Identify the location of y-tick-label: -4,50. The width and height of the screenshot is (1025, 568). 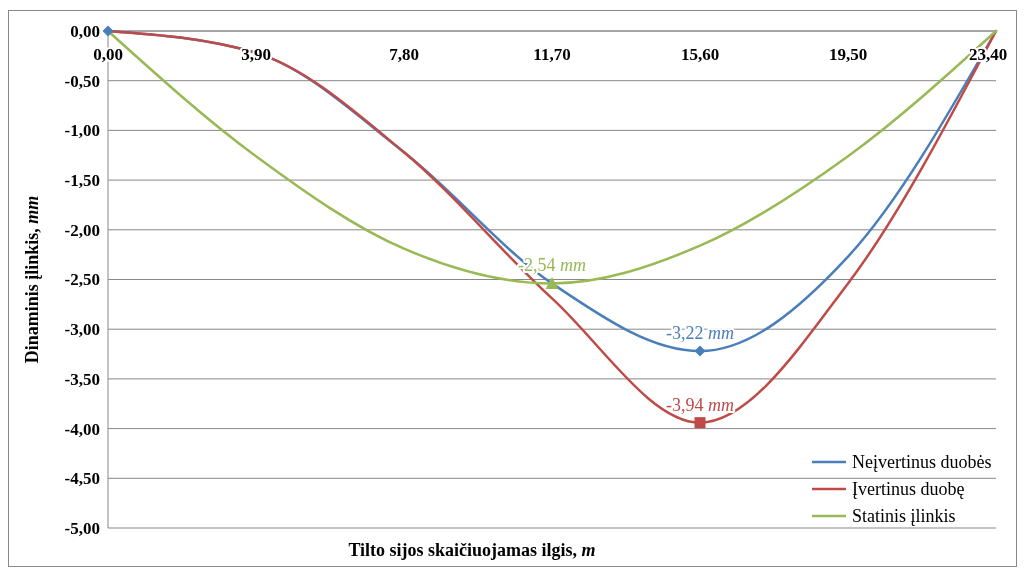
(82, 479).